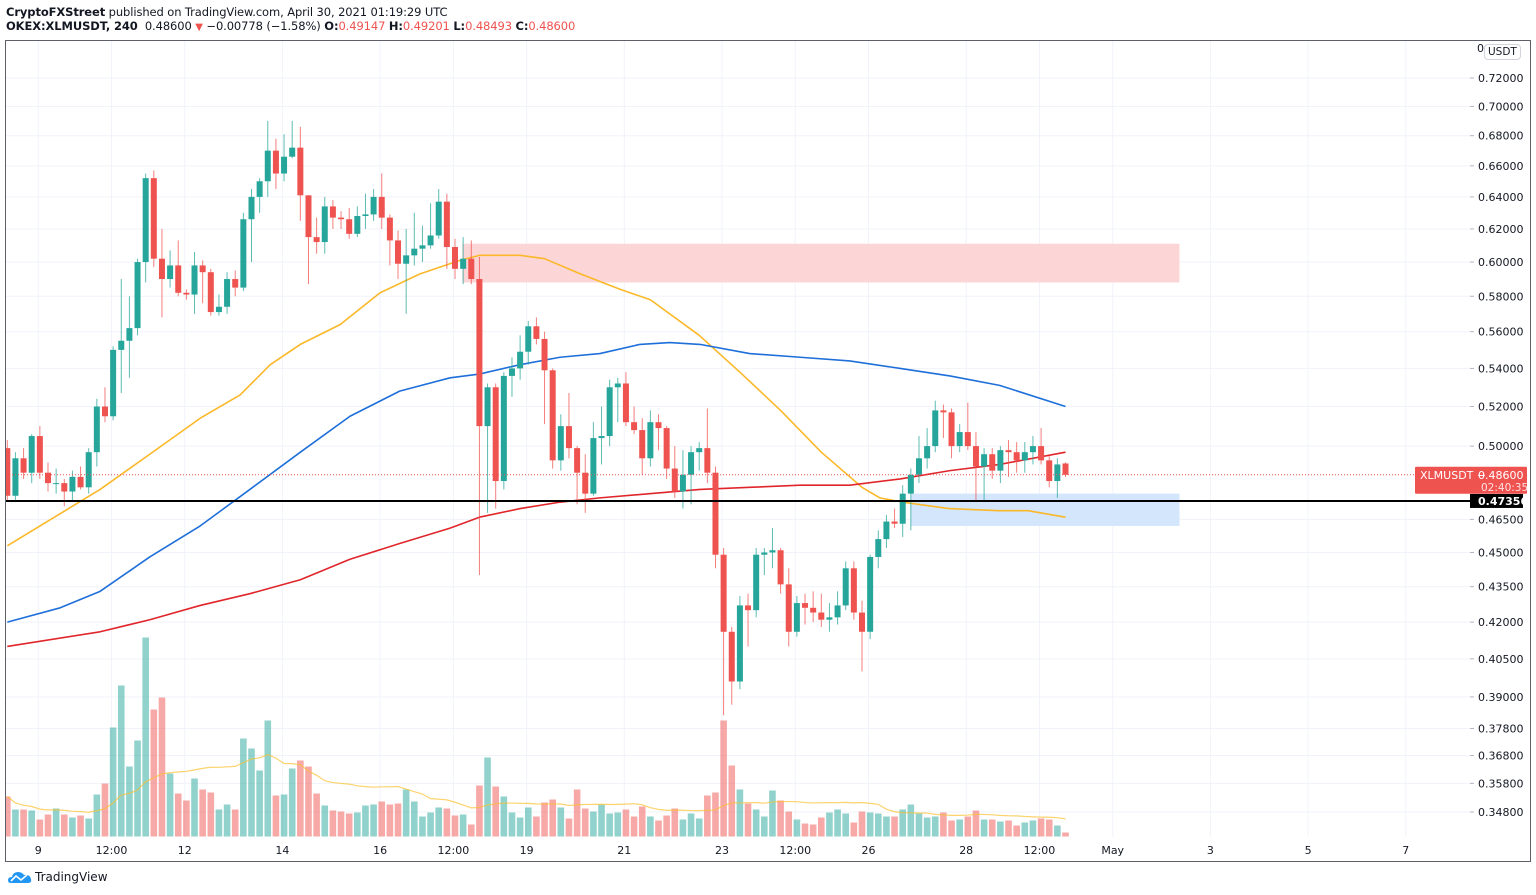 The height and width of the screenshot is (895, 1536). What do you see at coordinates (1405, 850) in the screenshot?
I see `x-tick-label: 7` at bounding box center [1405, 850].